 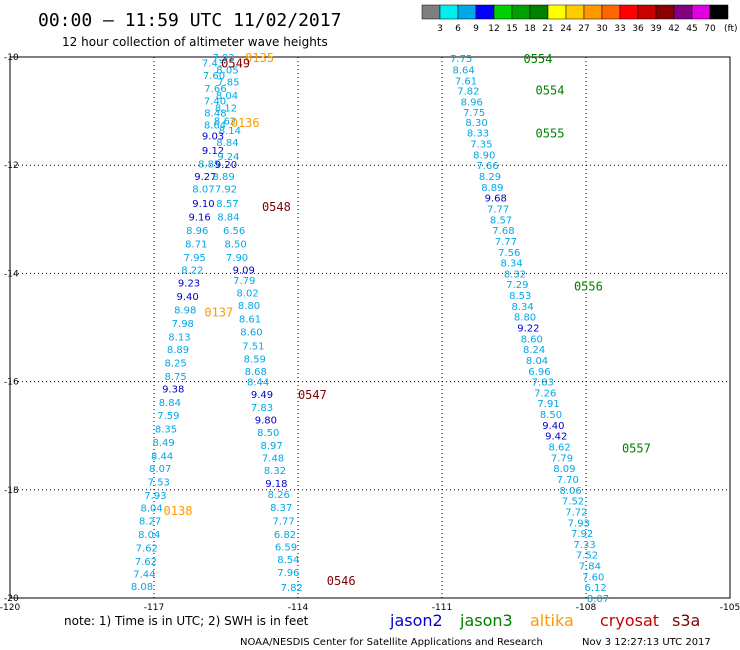 What do you see at coordinates (276, 207) in the screenshot?
I see `pass-time-label: 0548` at bounding box center [276, 207].